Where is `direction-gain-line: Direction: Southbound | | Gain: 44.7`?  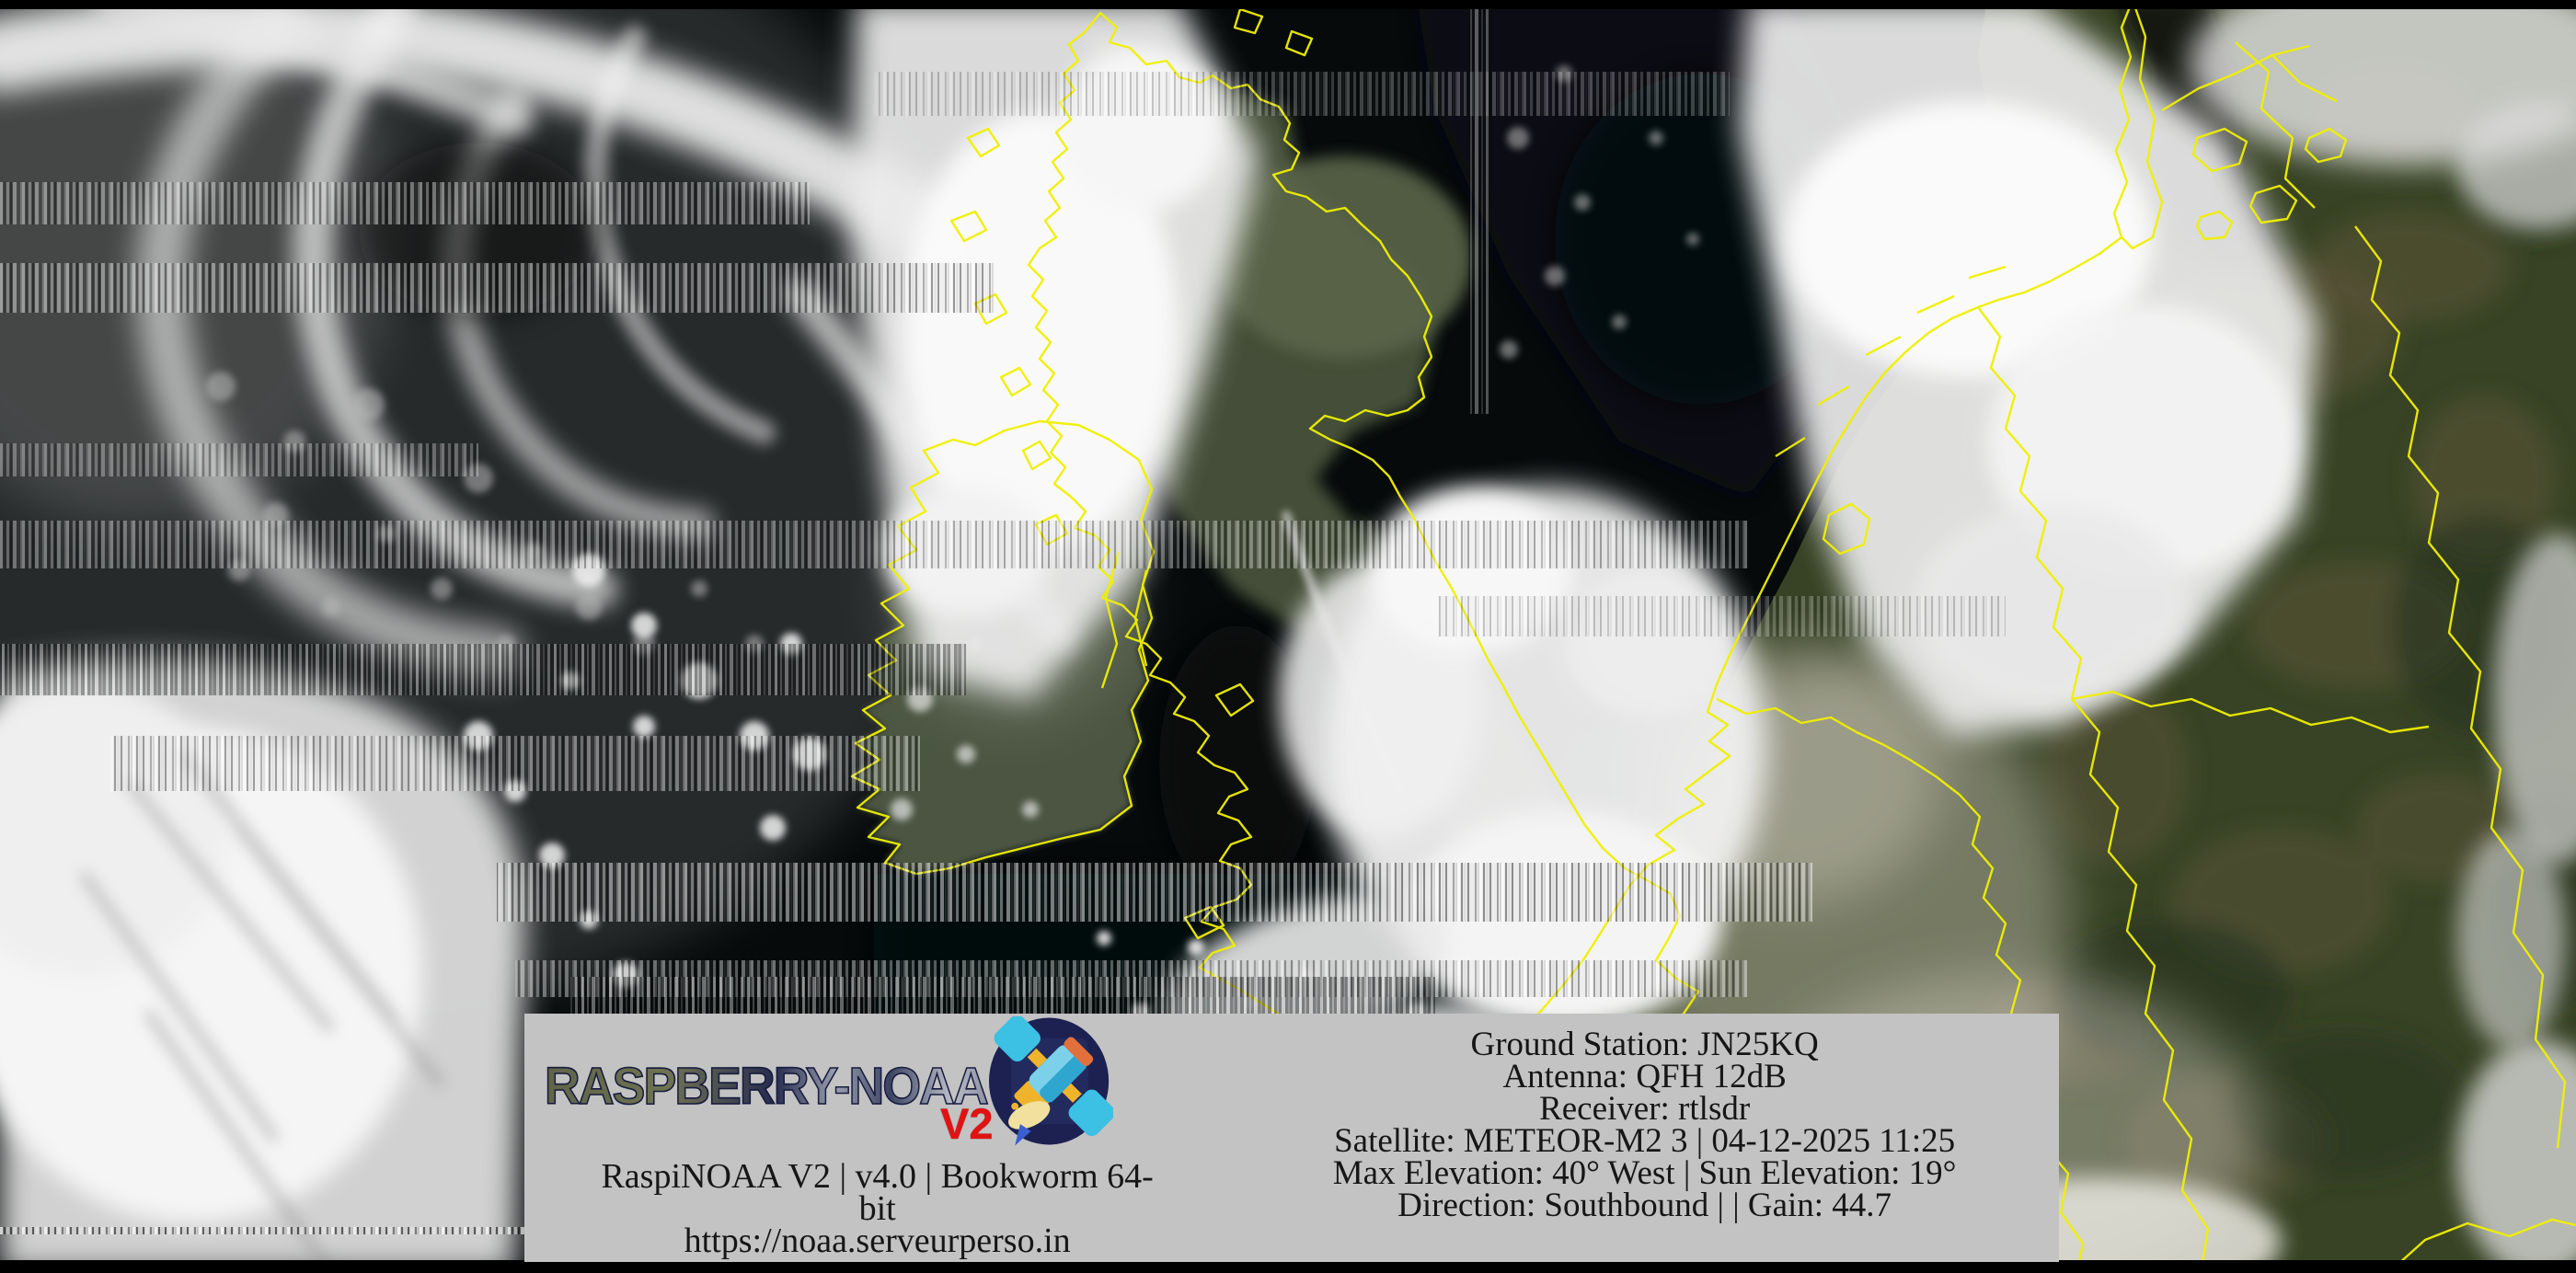
direction-gain-line: Direction: Southbound | | Gain: 44.7 is located at coordinates (1644, 1205).